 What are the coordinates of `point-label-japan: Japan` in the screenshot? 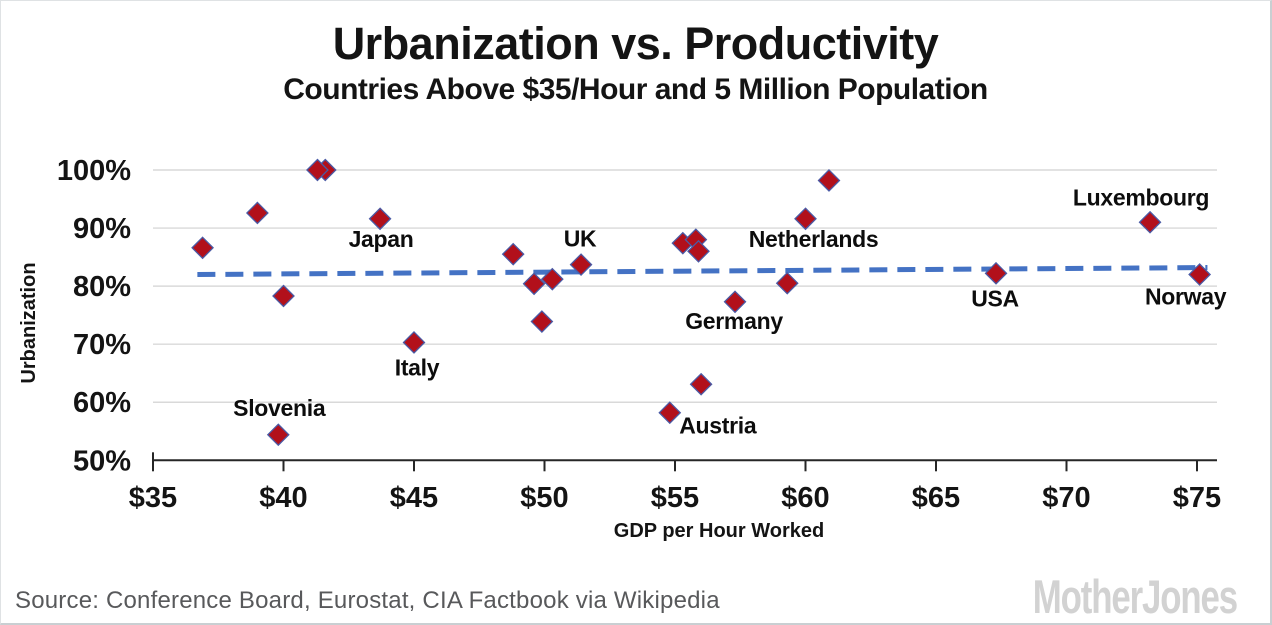 It's located at (381, 239).